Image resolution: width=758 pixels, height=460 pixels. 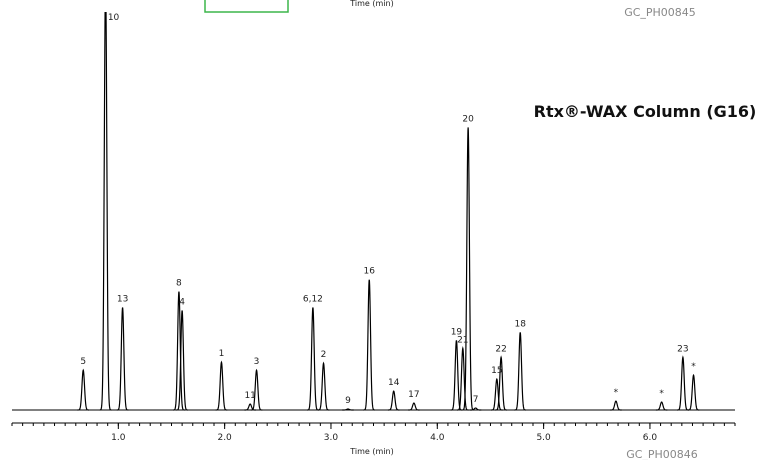 I want to click on peak-label: 14, so click(x=394, y=383).